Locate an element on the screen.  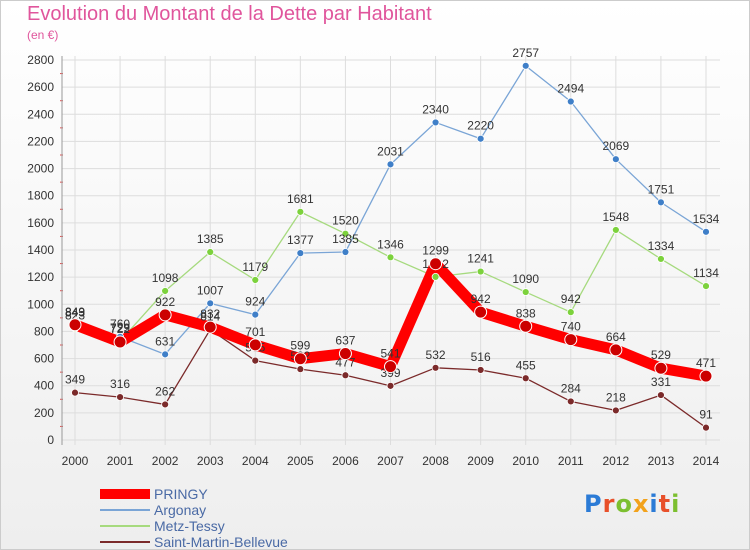
data-label-metz-tessy: 1346 is located at coordinates (390, 244).